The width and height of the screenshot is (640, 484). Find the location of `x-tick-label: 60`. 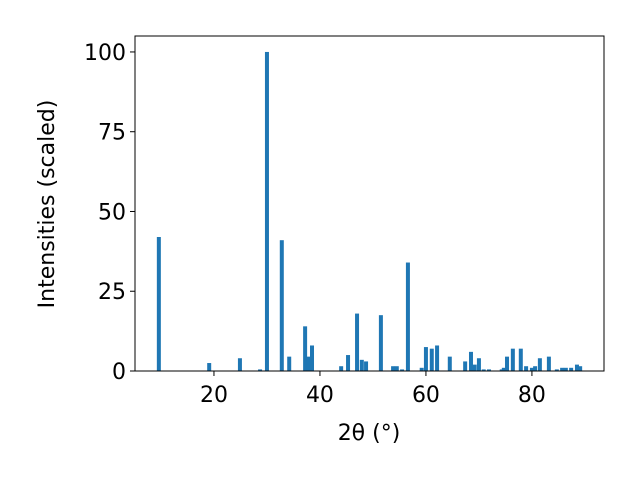

x-tick-label: 60 is located at coordinates (426, 395).